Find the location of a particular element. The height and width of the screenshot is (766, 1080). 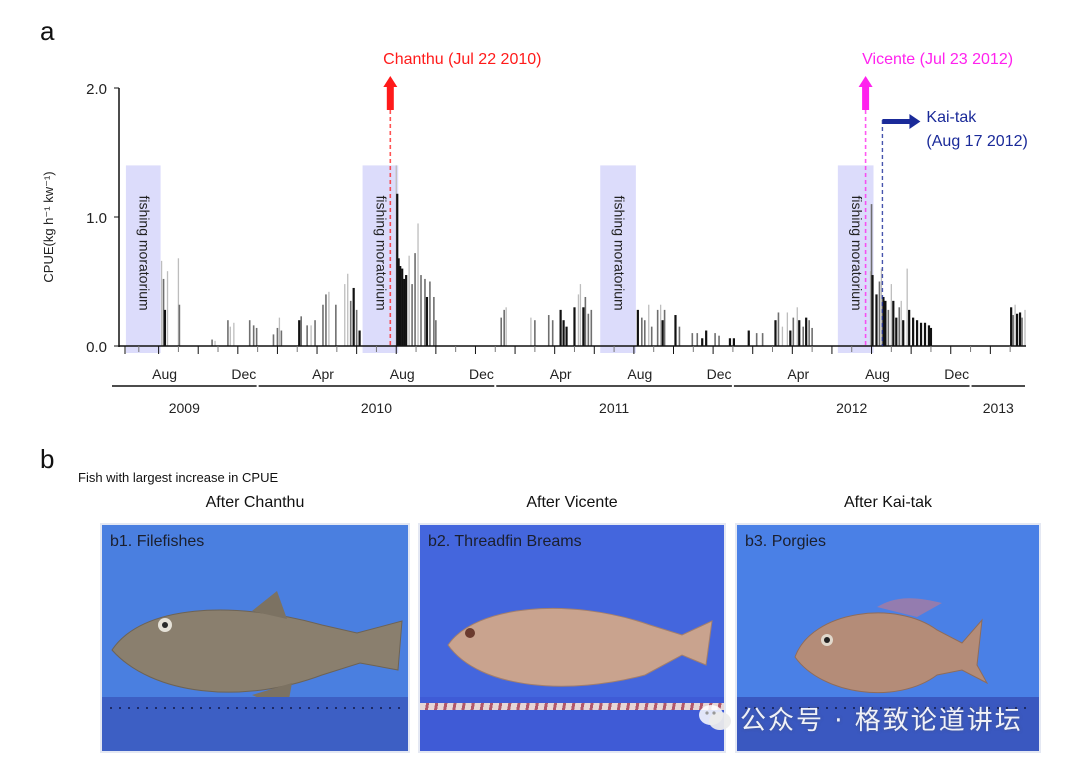

photo-filefishes: b1. Filefishes is located at coordinates (255, 638).